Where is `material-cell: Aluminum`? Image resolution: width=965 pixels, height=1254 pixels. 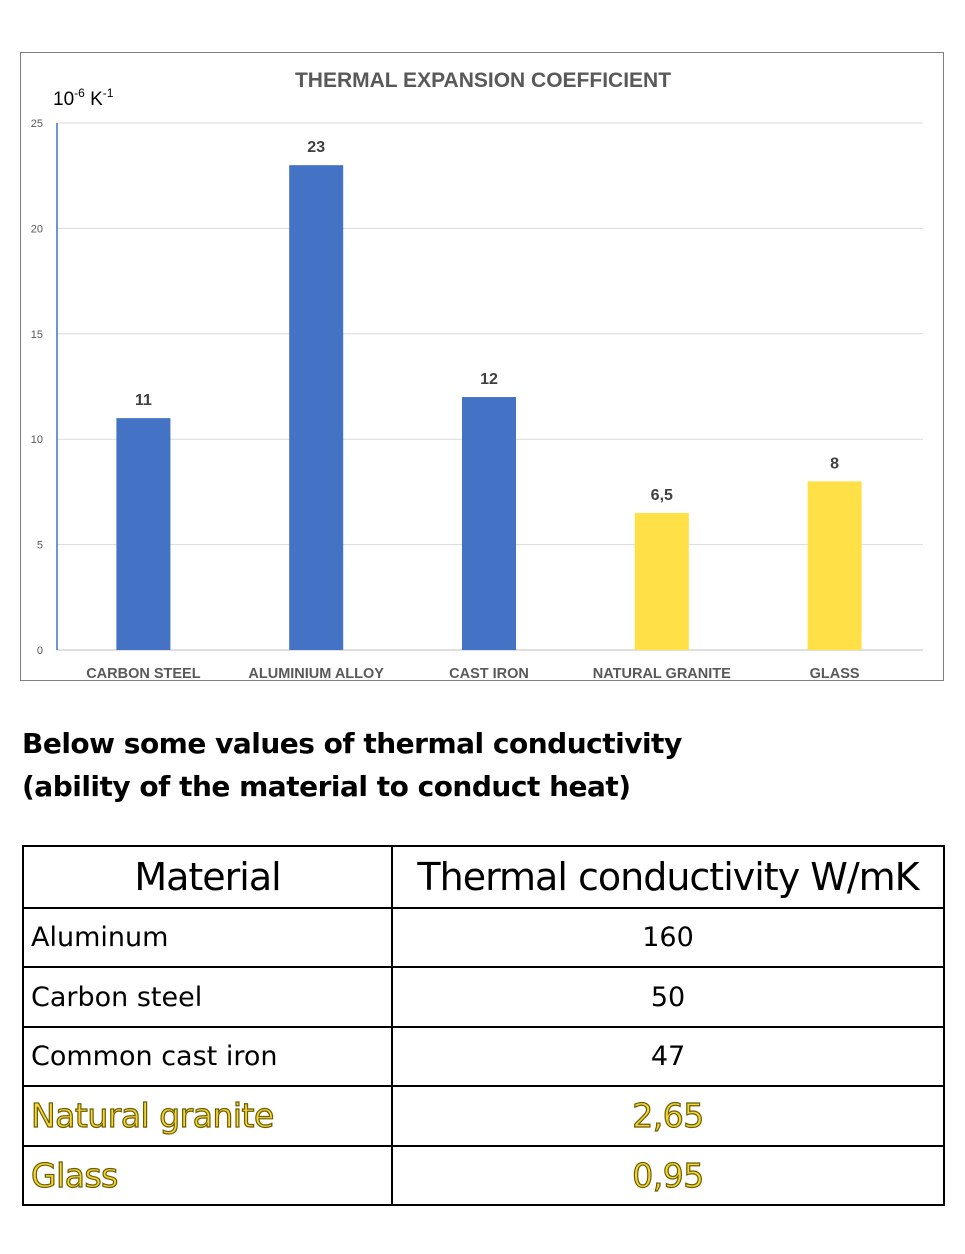
material-cell: Aluminum is located at coordinates (207, 937).